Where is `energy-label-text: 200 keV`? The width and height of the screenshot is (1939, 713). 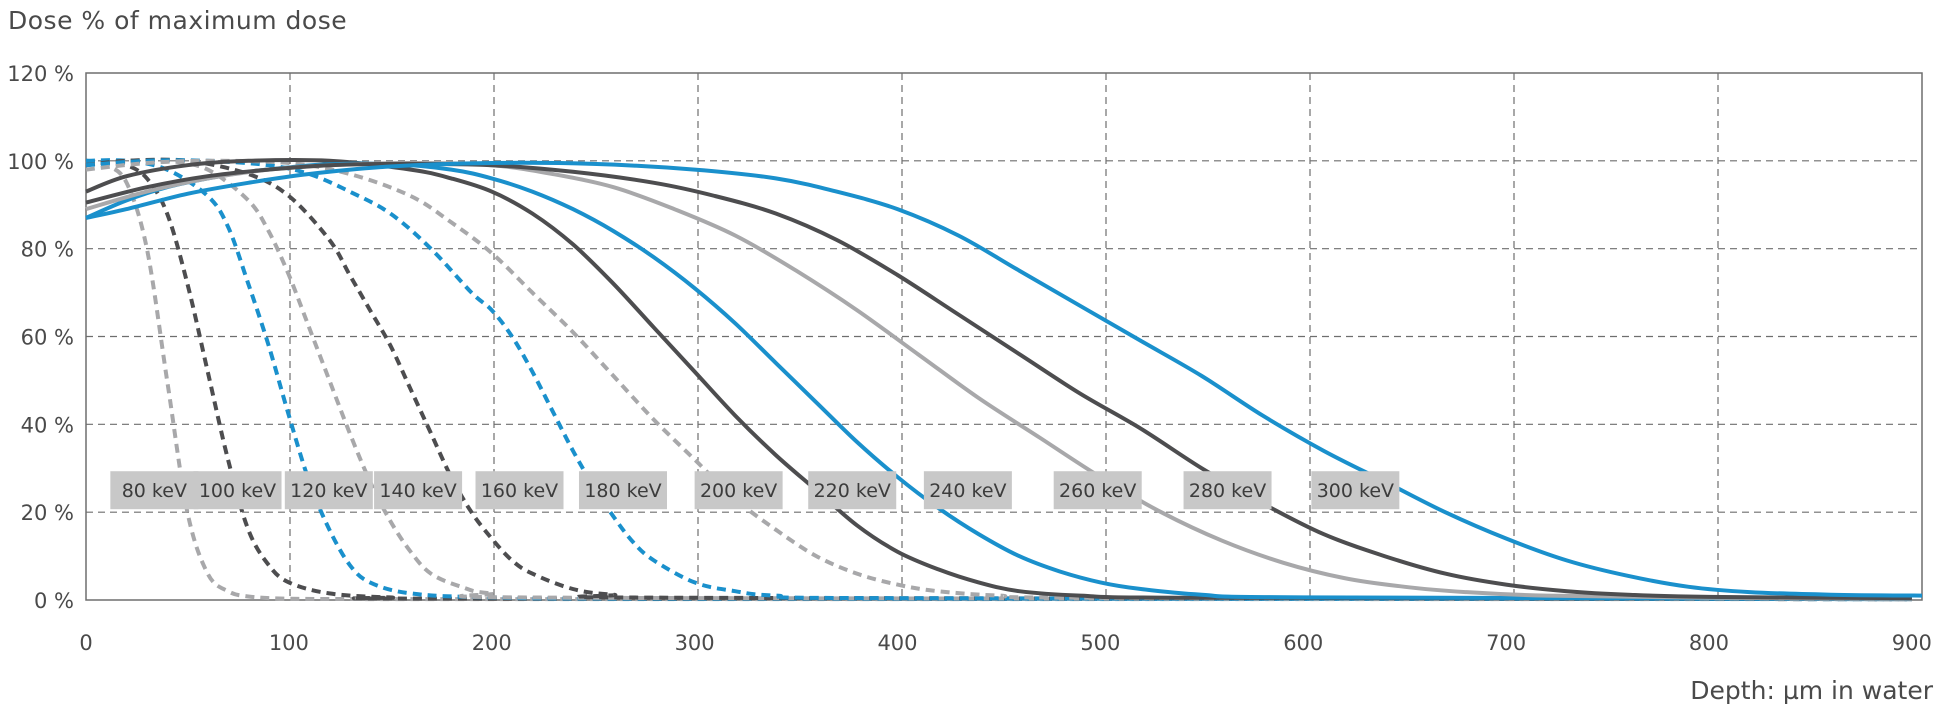 energy-label-text: 200 keV is located at coordinates (738, 491).